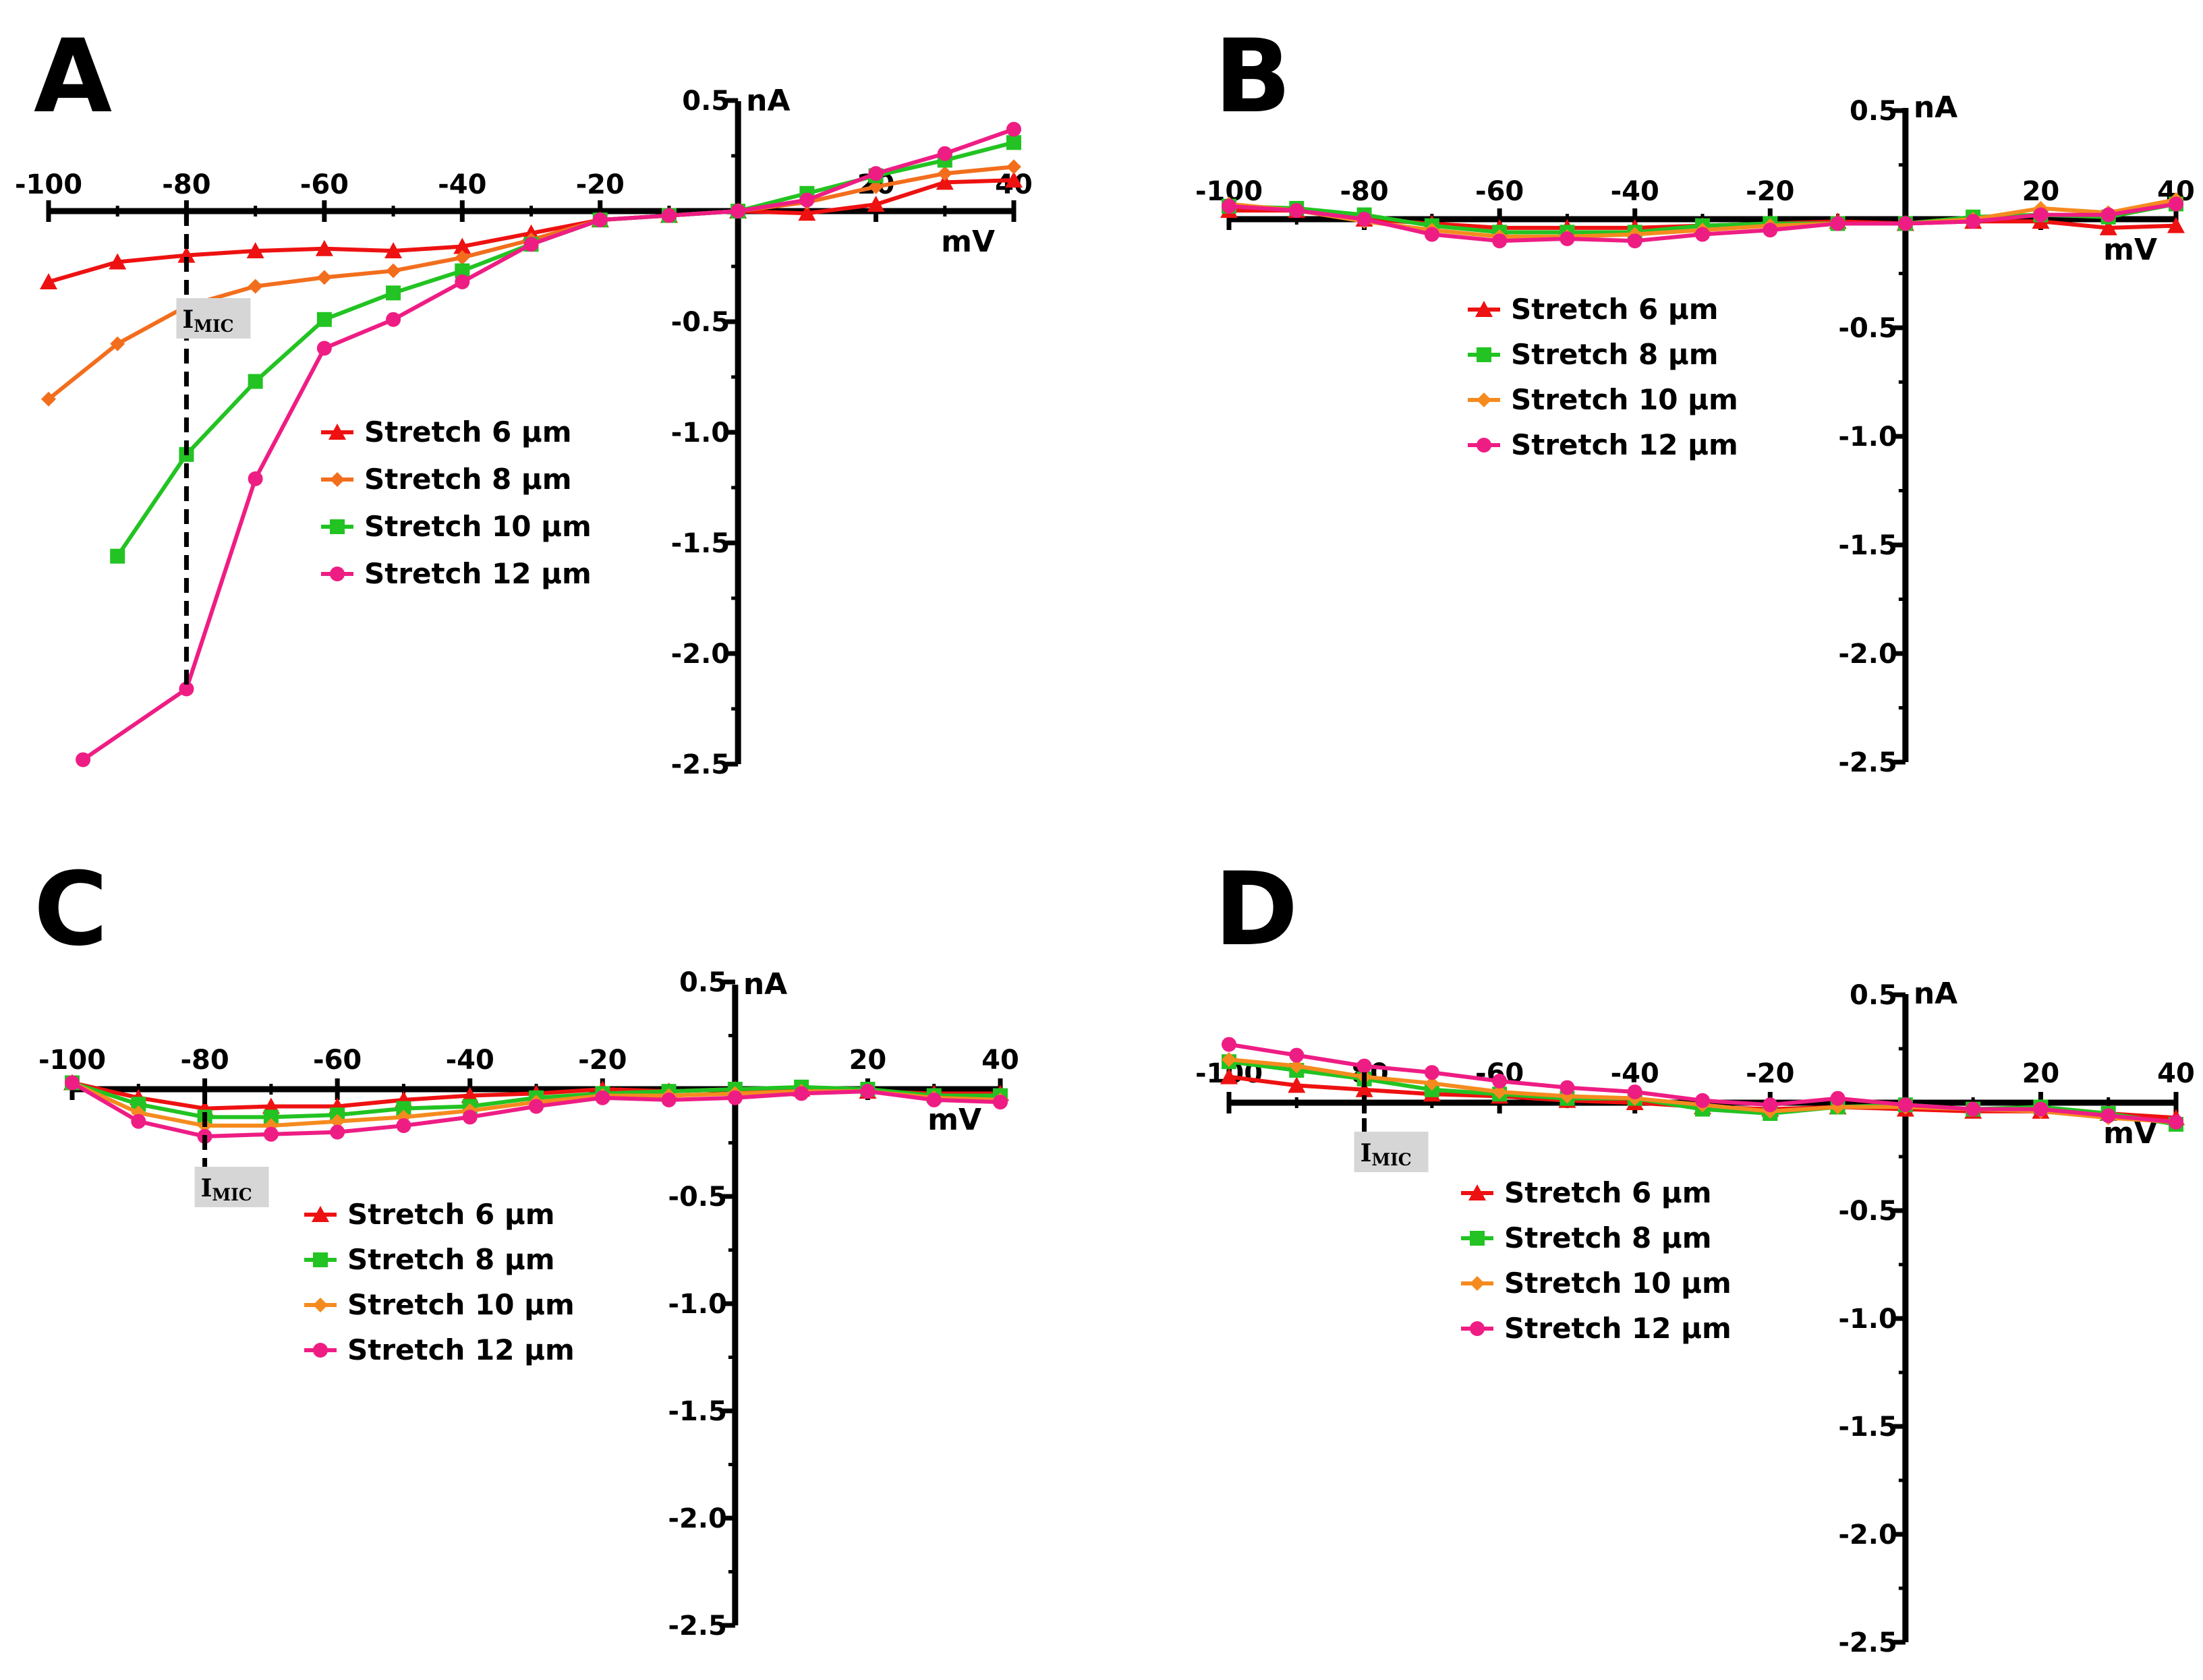 Image resolution: width=2203 pixels, height=1680 pixels. What do you see at coordinates (324, 184) in the screenshot?
I see `x-tick-label: -60` at bounding box center [324, 184].